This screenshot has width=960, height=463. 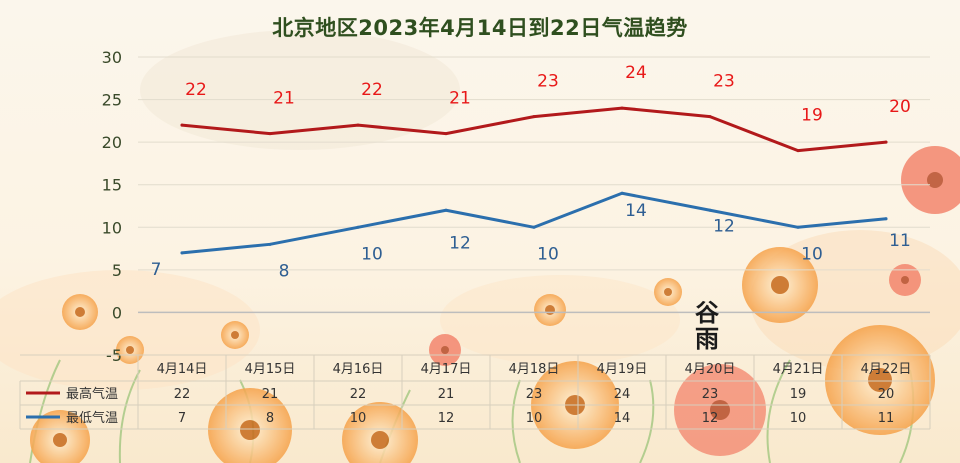 What do you see at coordinates (112, 185) in the screenshot?
I see `y-tick-label: 15` at bounding box center [112, 185].